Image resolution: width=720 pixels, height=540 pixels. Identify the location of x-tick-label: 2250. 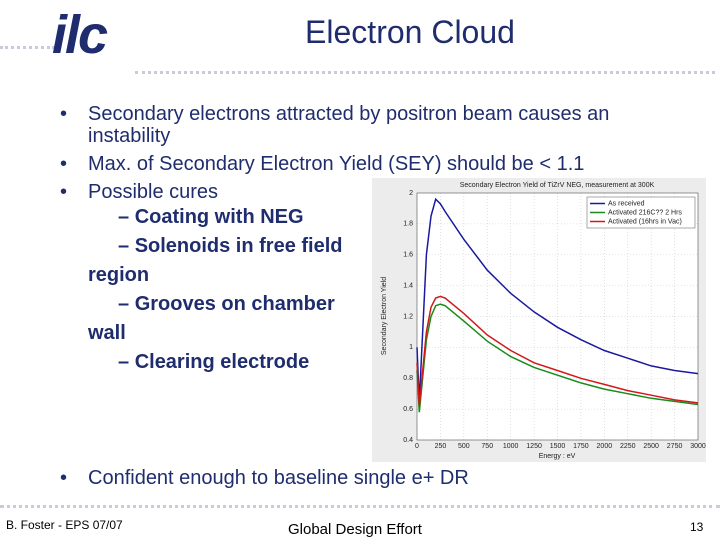
(628, 446).